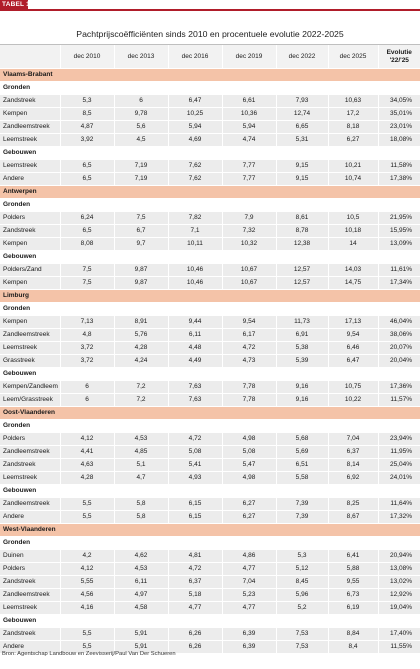 The height and width of the screenshot is (669, 420). What do you see at coordinates (194, 114) in the screenshot?
I see `value-cell: 10,25` at bounding box center [194, 114].